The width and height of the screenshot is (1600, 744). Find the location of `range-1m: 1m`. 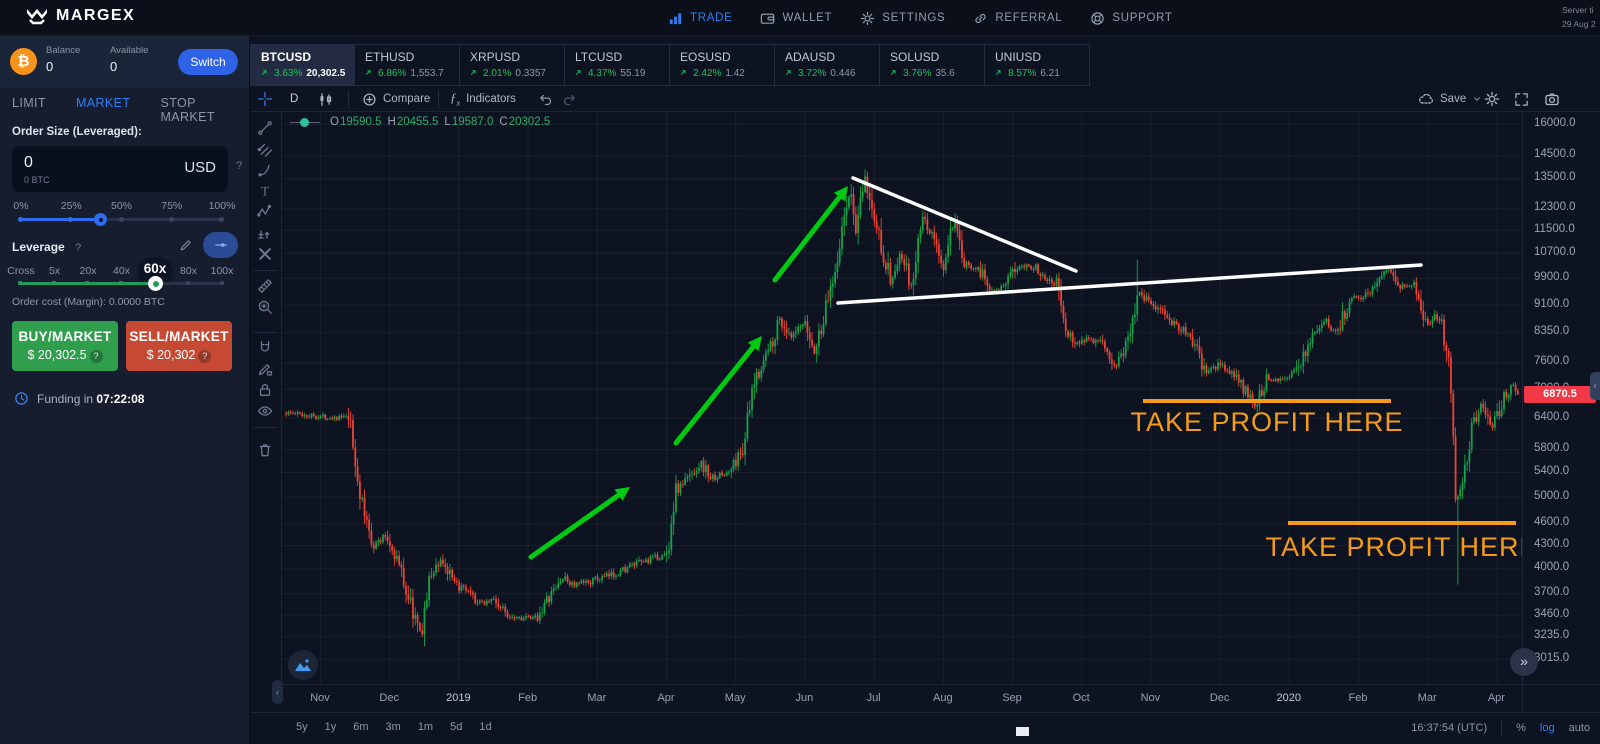

range-1m: 1m is located at coordinates (425, 727).